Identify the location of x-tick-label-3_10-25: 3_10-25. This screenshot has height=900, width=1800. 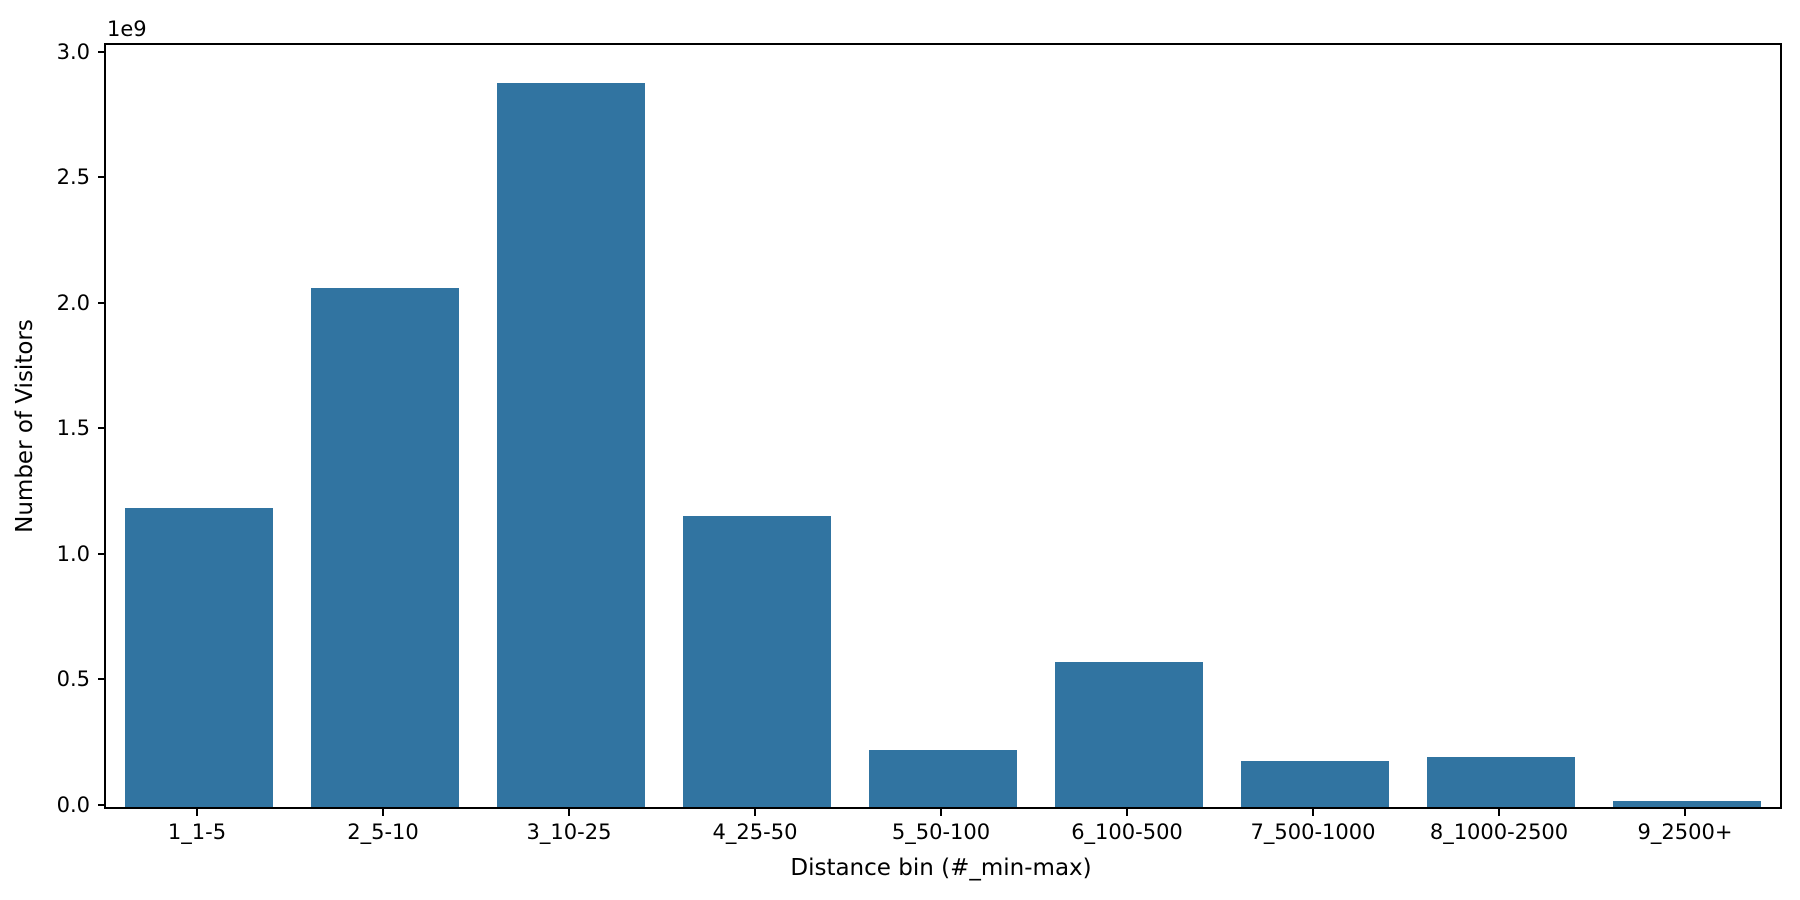
(569, 832).